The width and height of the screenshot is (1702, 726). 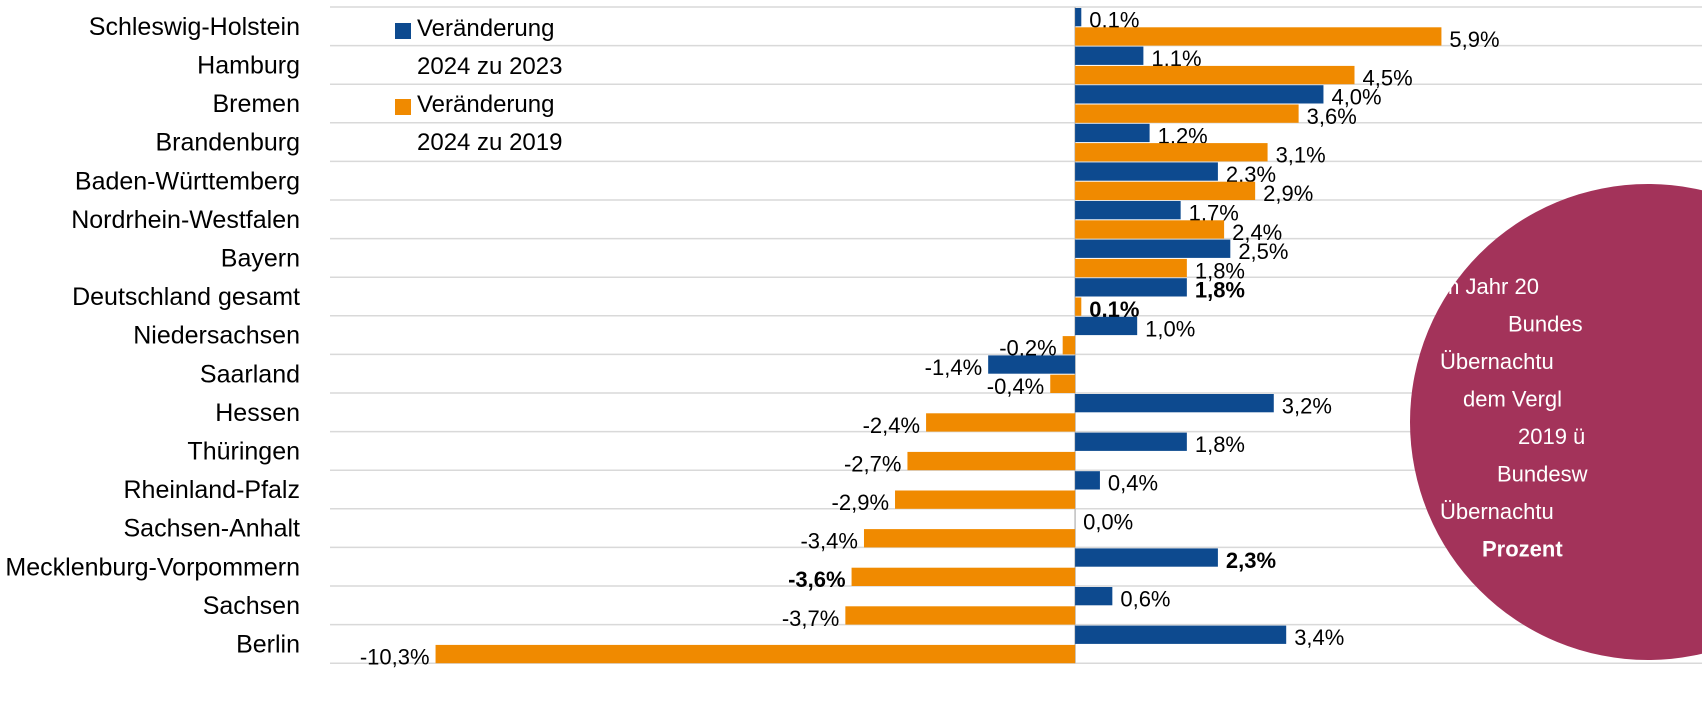 I want to click on data-label: 2,5%, so click(x=1263, y=251).